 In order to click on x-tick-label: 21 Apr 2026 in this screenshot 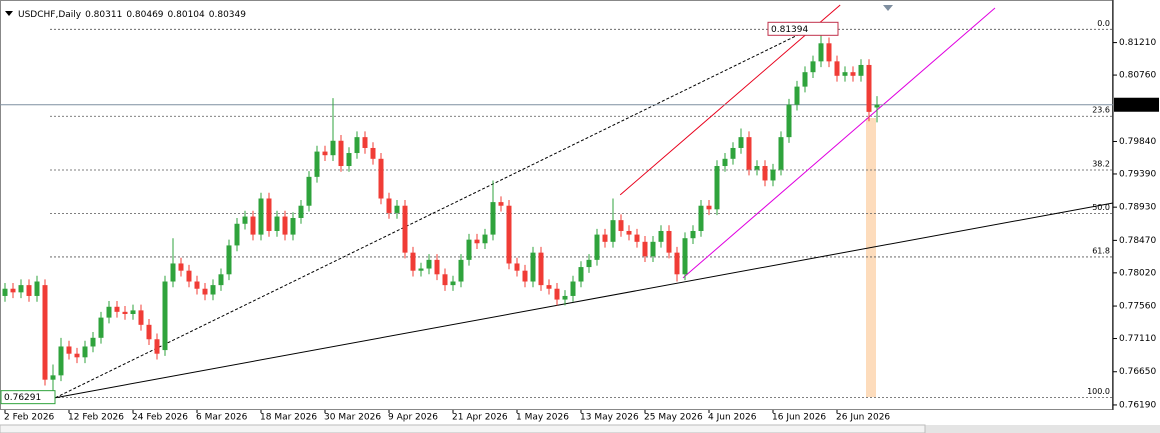, I will do `click(480, 418)`.